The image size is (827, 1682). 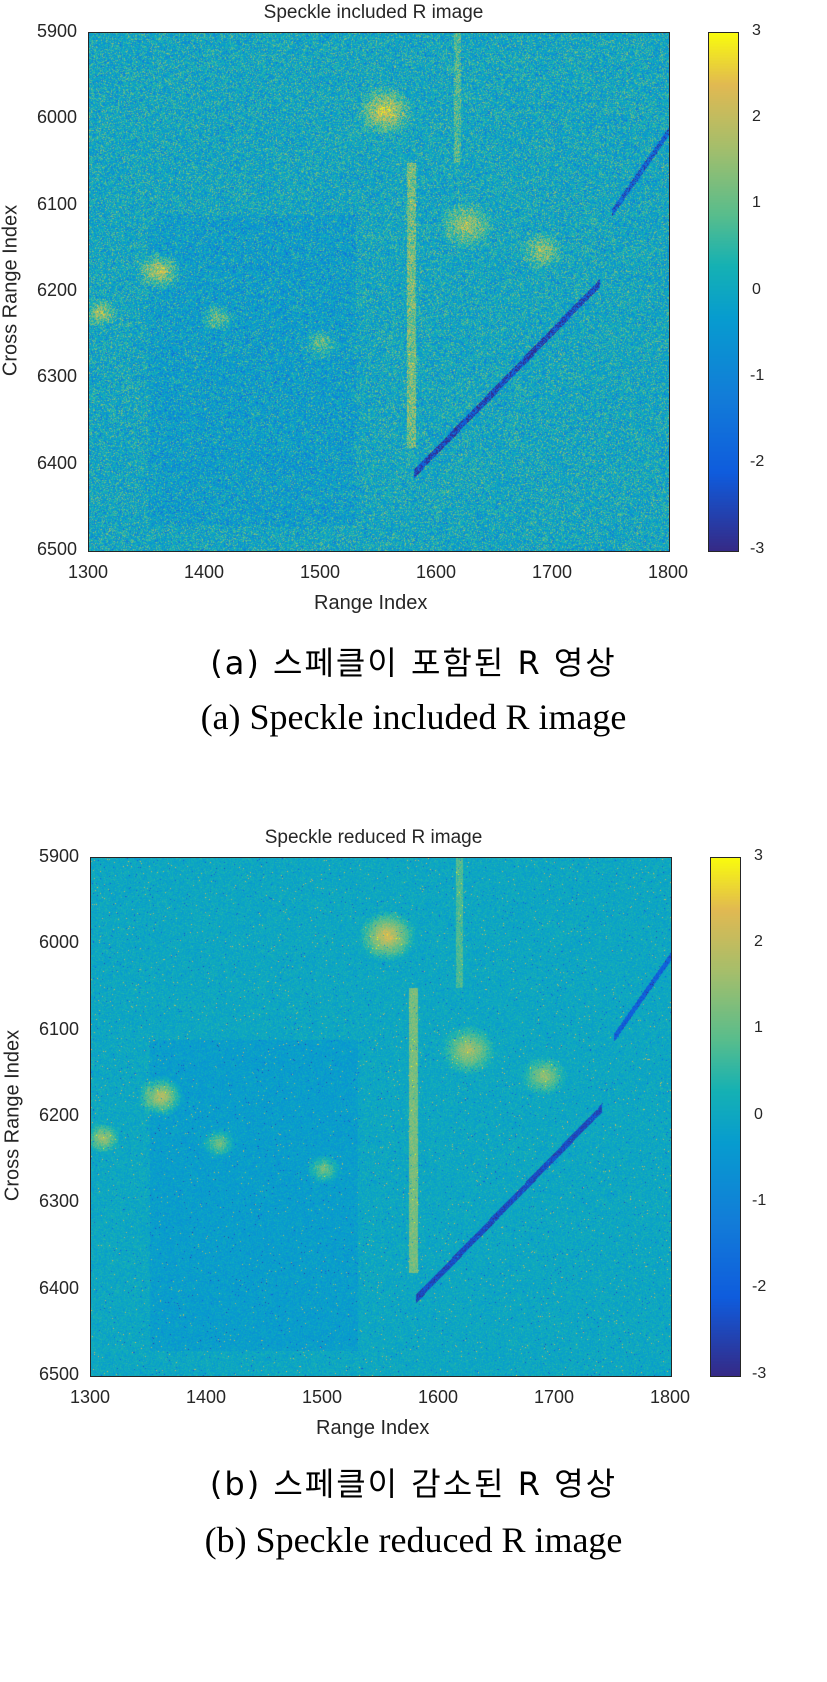 I want to click on figure-caption-korean: (a) 스페클이 포함된 R 영상, so click(x=413, y=663).